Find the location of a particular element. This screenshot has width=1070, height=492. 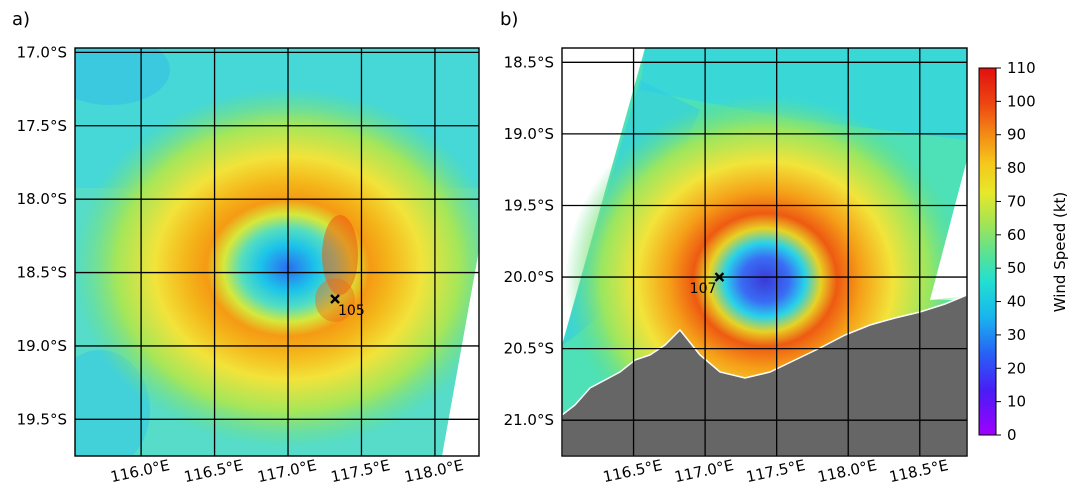

panel-b-x-tick-label: 116.5°E is located at coordinates (632, 471).